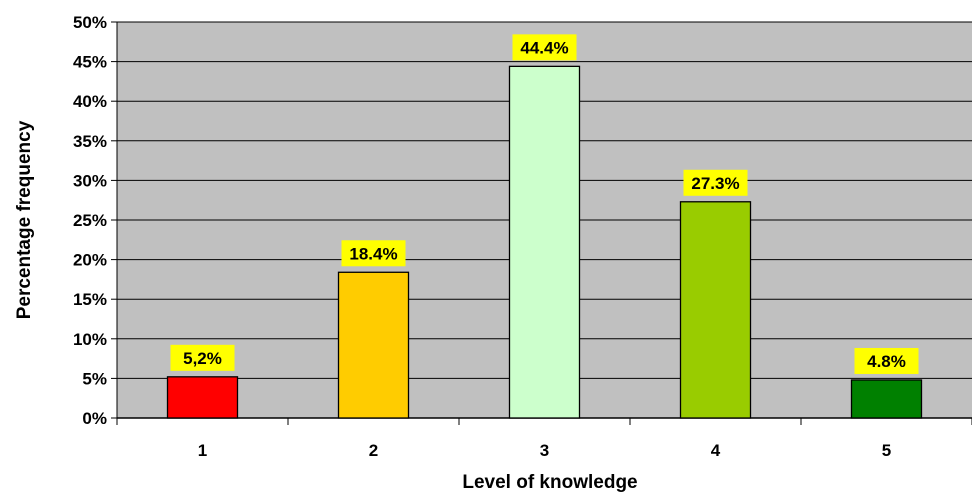 Image resolution: width=972 pixels, height=492 pixels. Describe the element at coordinates (24, 219) in the screenshot. I see `y-axis-title: Percentage frequency` at that location.